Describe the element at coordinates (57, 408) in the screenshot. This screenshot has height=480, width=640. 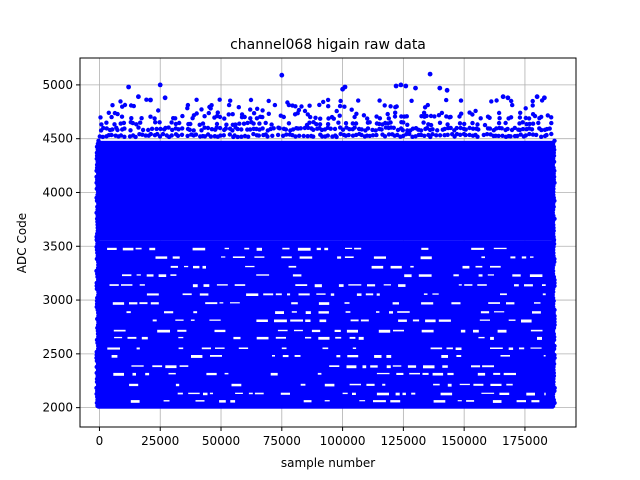
I see `y-tick-label: 2000` at that location.